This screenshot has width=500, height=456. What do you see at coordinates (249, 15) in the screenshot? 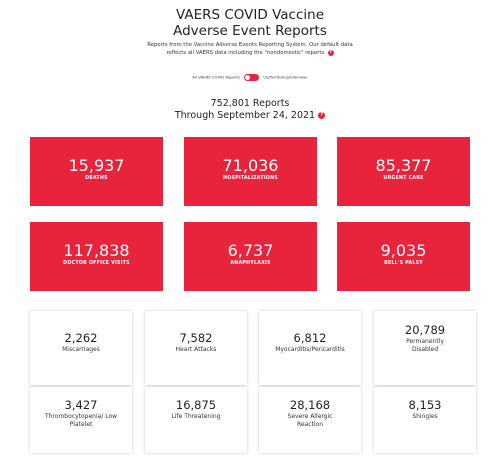
I see `page-title-line1: VAERS COVID Vaccine` at bounding box center [249, 15].